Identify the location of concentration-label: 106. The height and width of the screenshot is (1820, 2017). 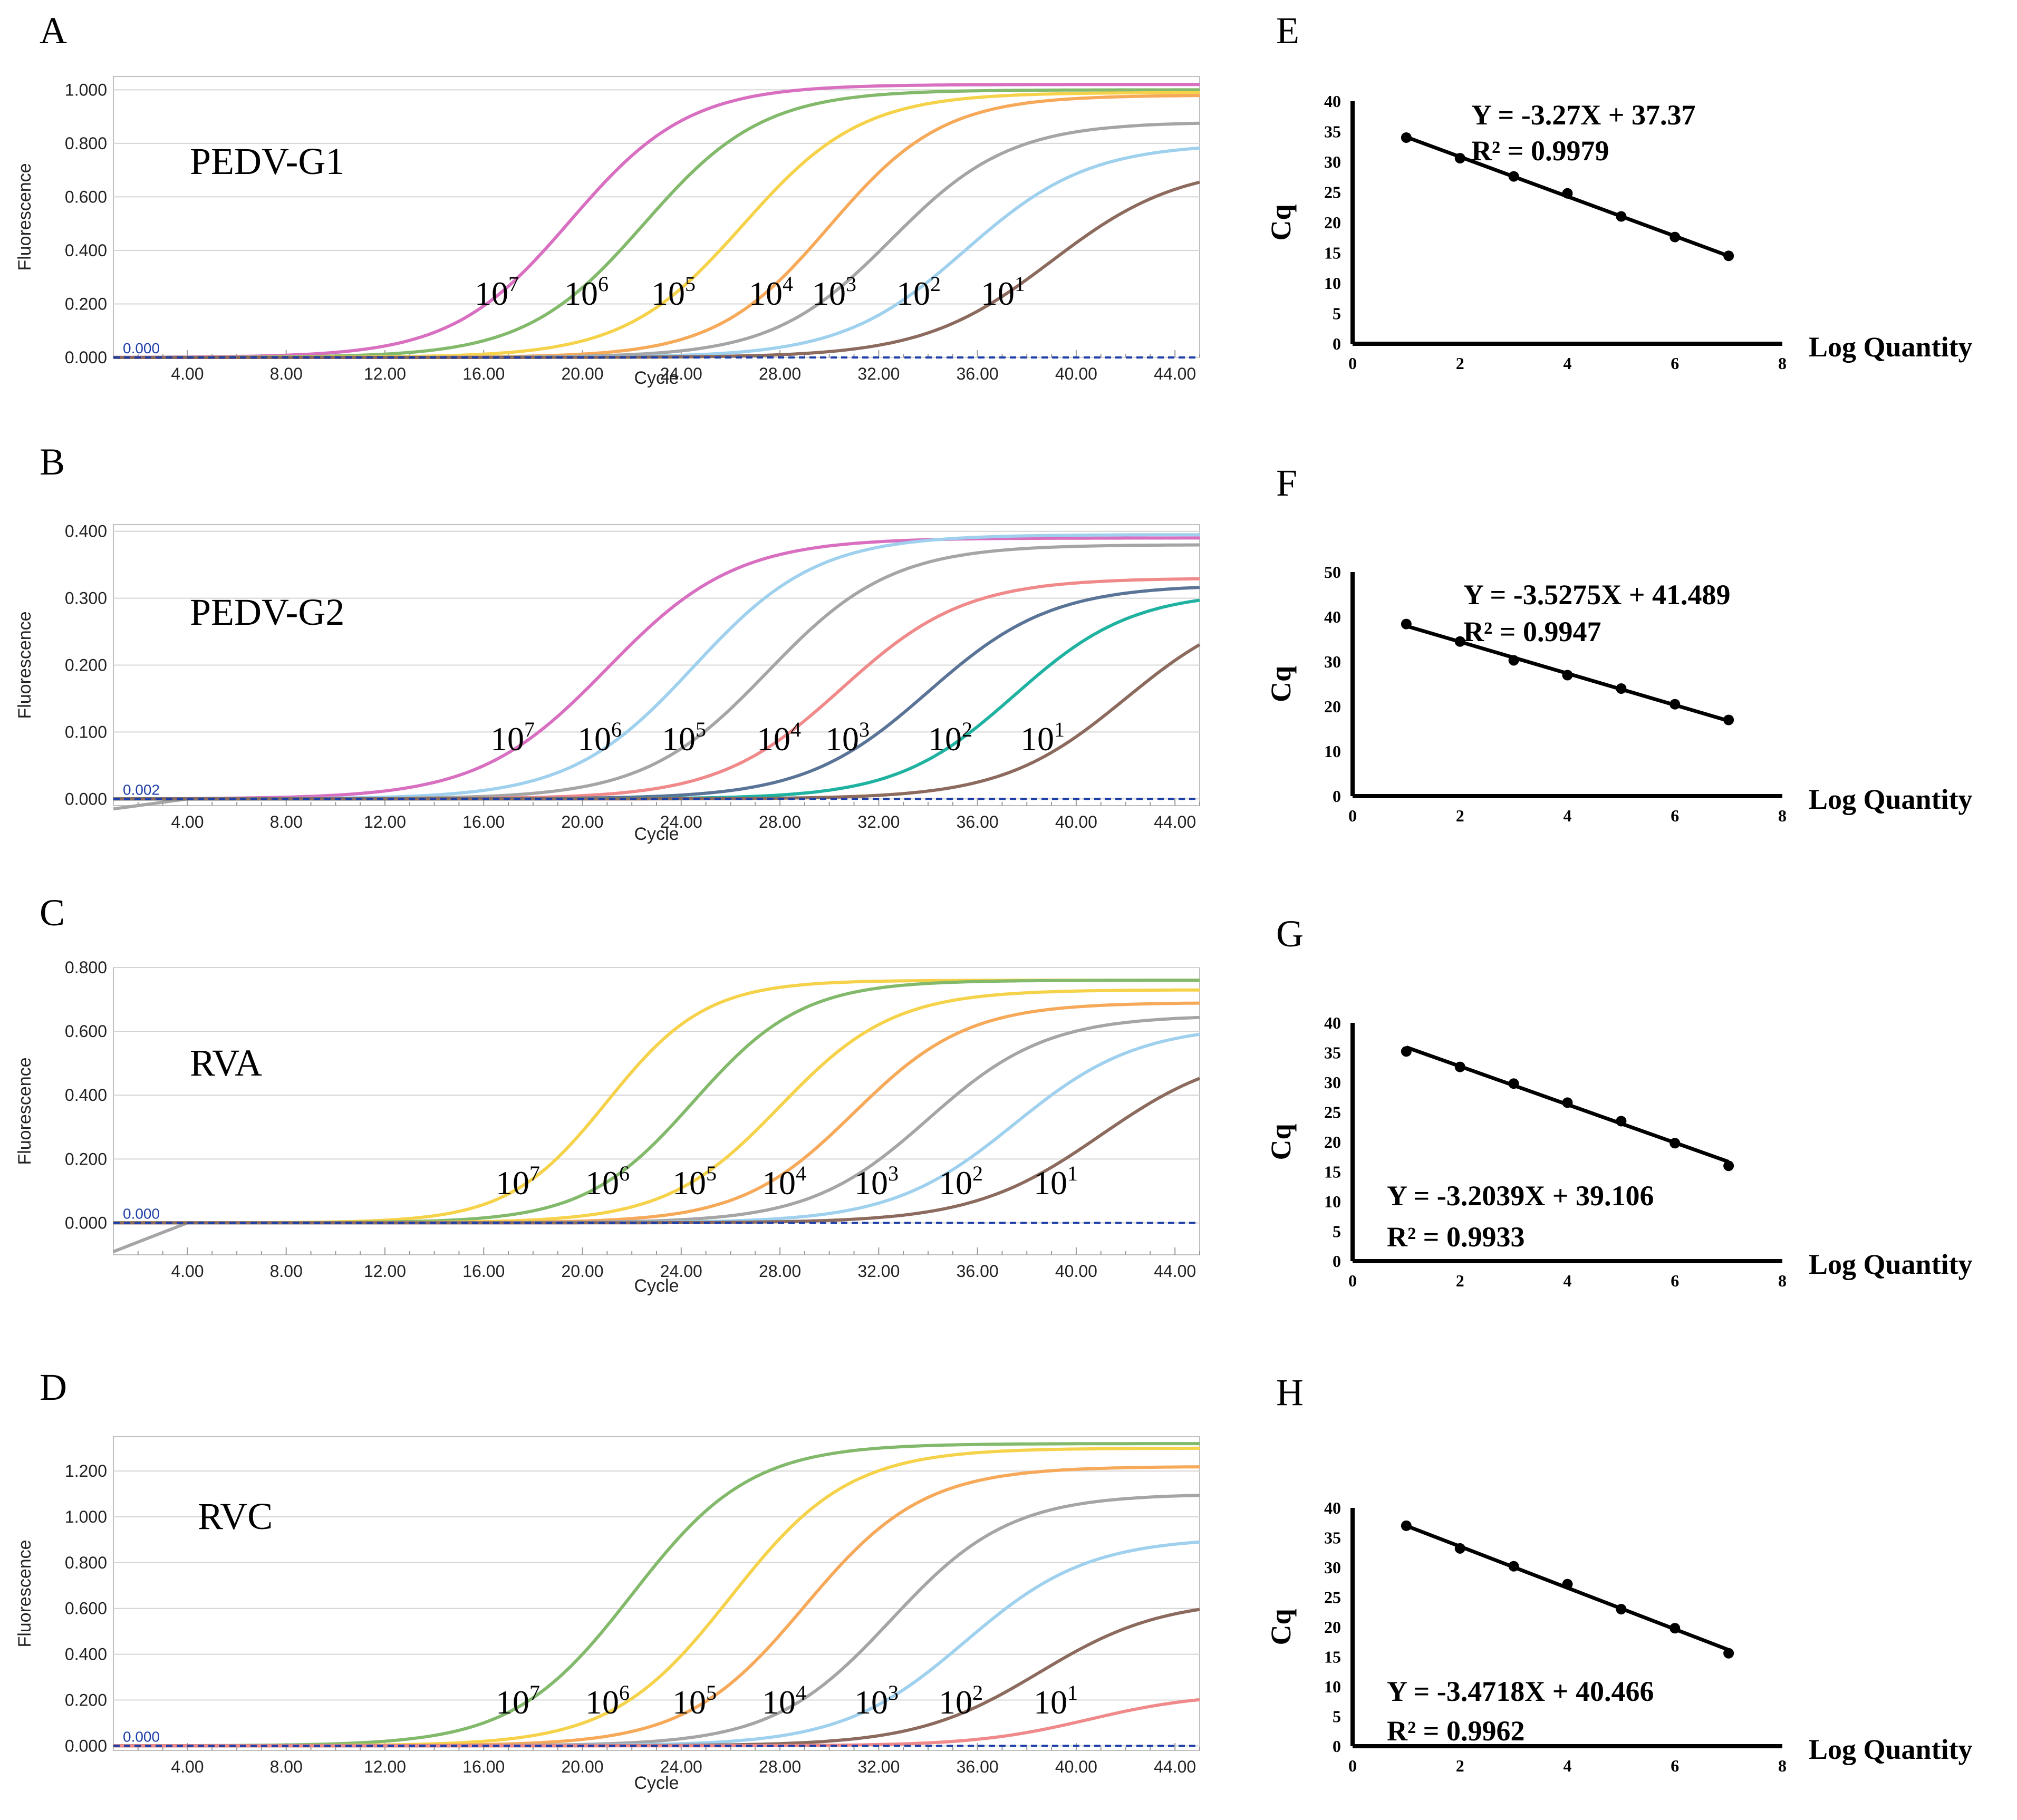
(599, 738).